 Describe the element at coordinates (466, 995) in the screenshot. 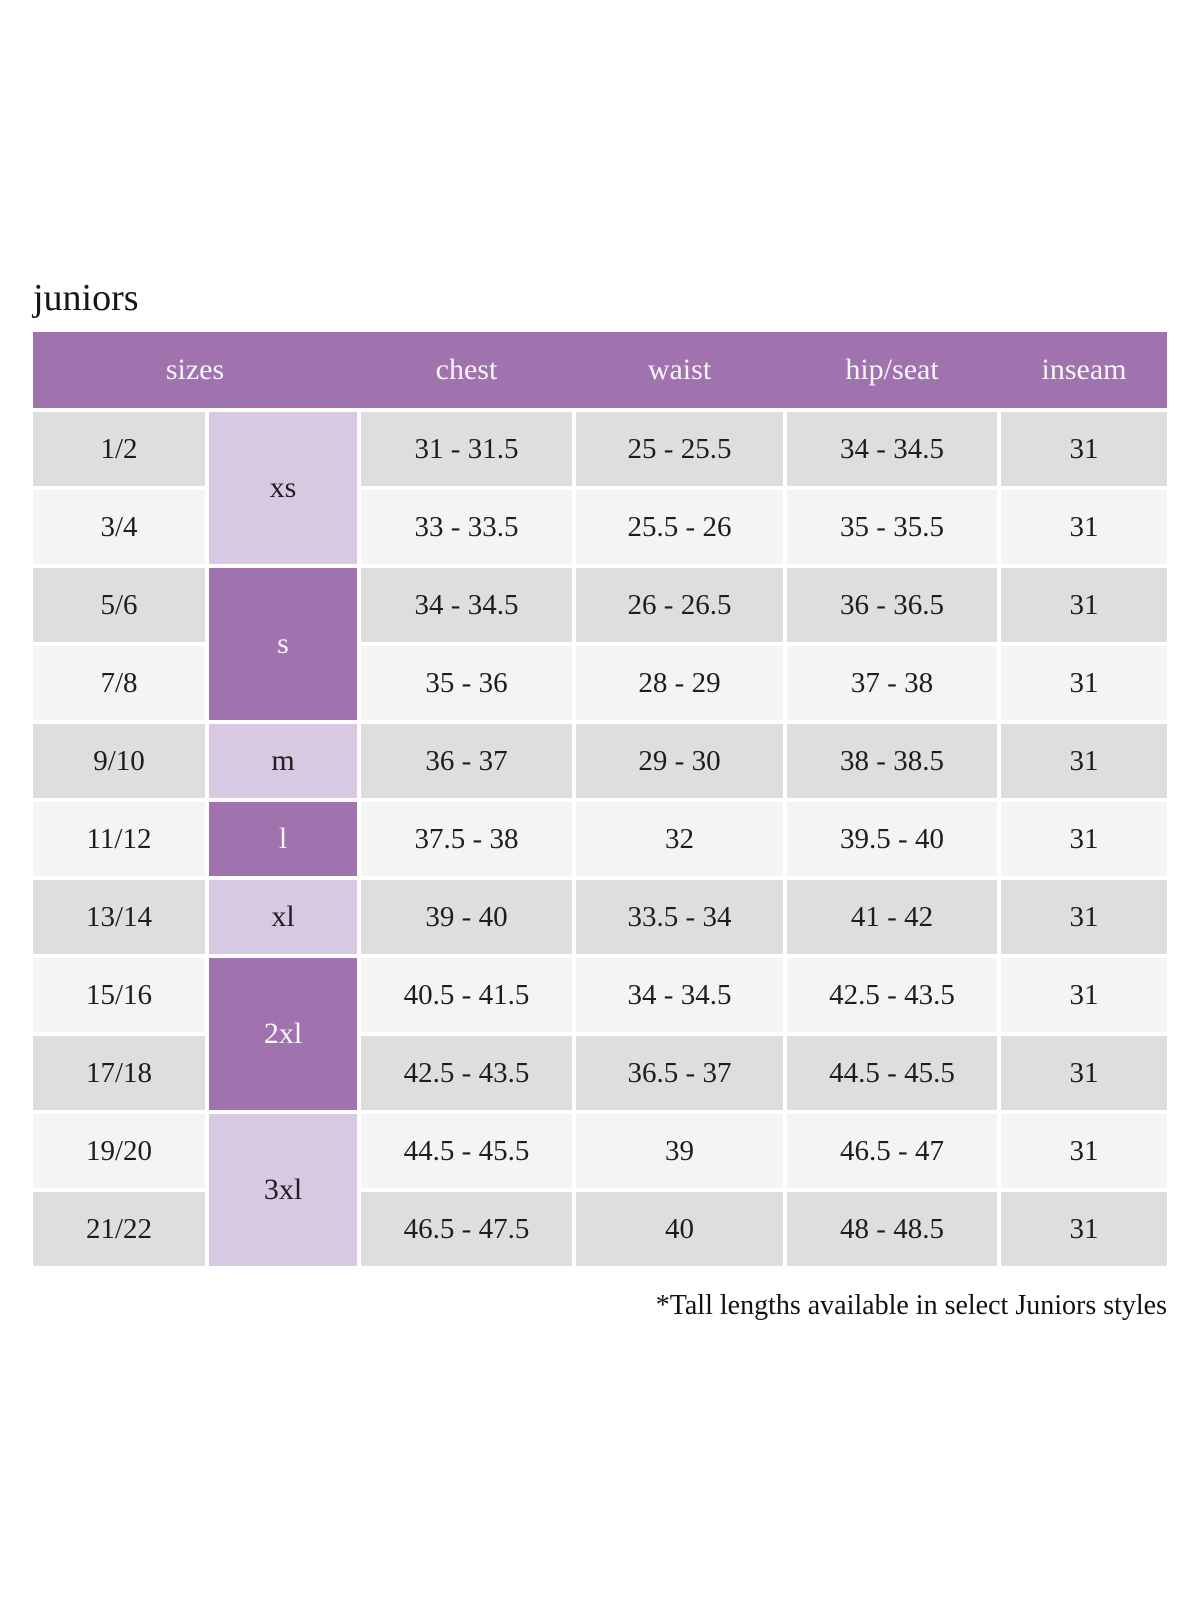

I see `chest-cell: 40.5 - 41.5` at that location.